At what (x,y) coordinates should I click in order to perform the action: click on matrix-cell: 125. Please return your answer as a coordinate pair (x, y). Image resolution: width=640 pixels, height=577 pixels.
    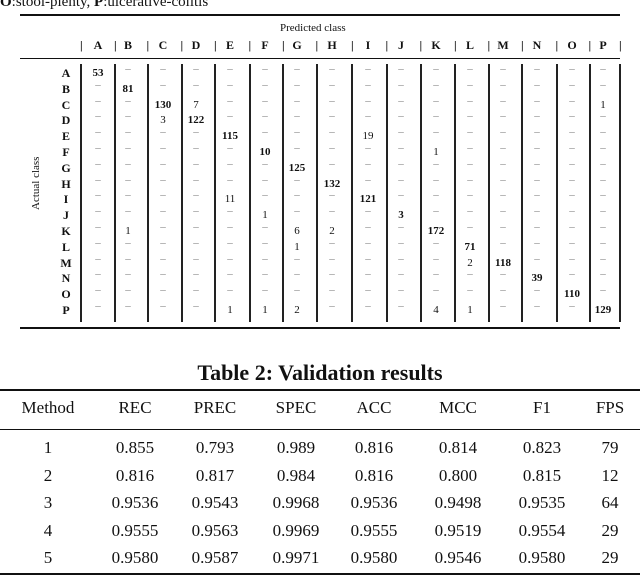
    Looking at the image, I should click on (297, 167).